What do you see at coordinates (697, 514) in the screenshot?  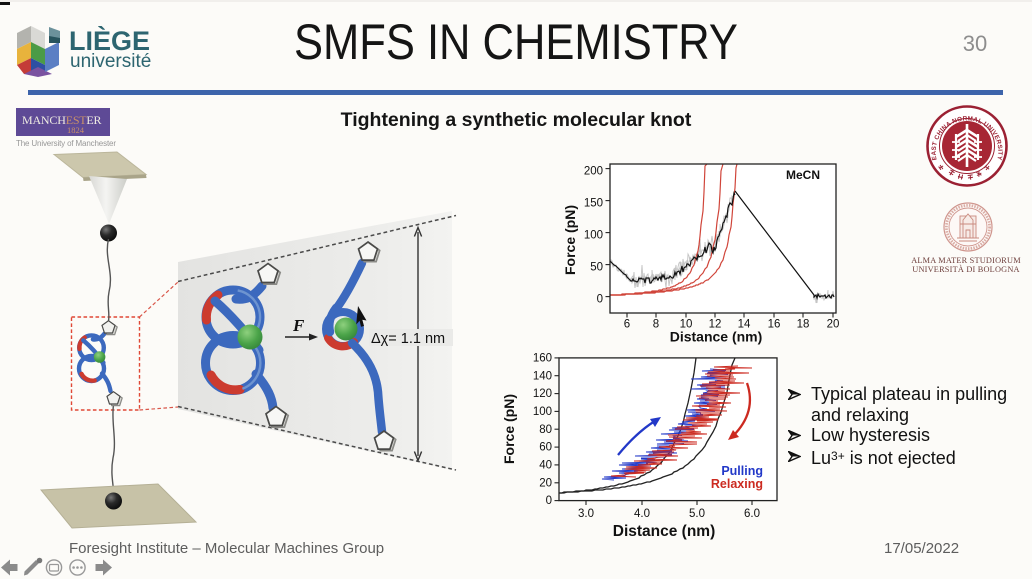 I see `svg-text: 5.0` at bounding box center [697, 514].